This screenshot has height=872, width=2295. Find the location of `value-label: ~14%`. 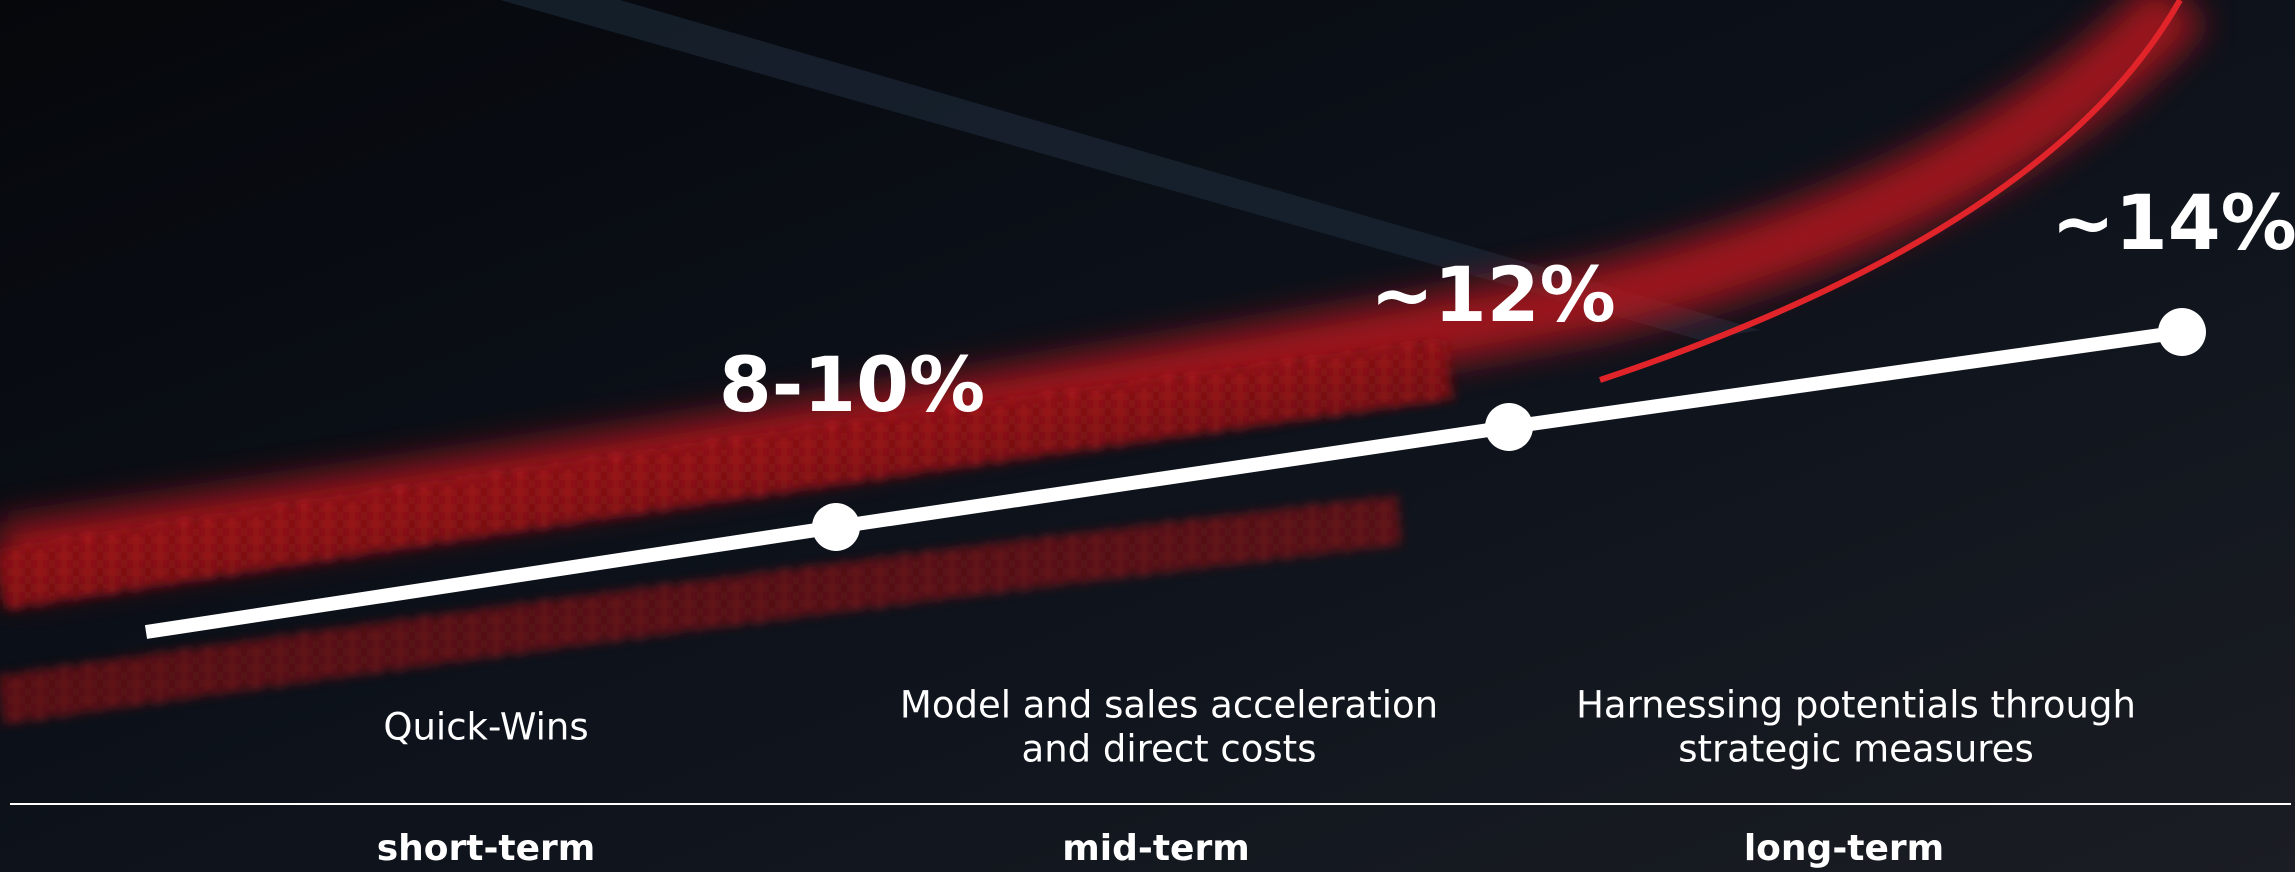

value-label: ~14% is located at coordinates (2173, 222).